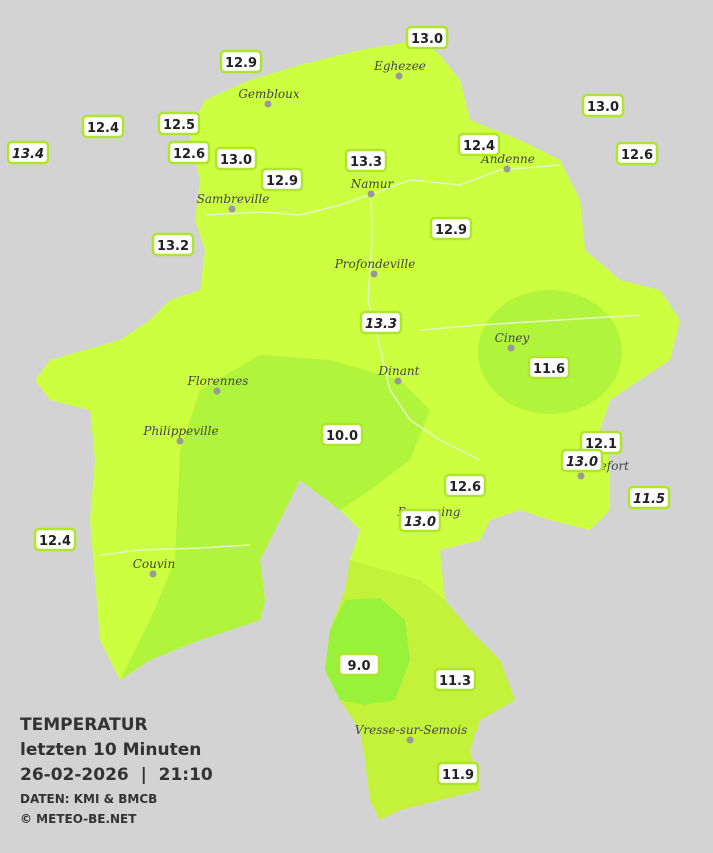 The image size is (713, 853). I want to click on reading-value: 11.3, so click(455, 681).